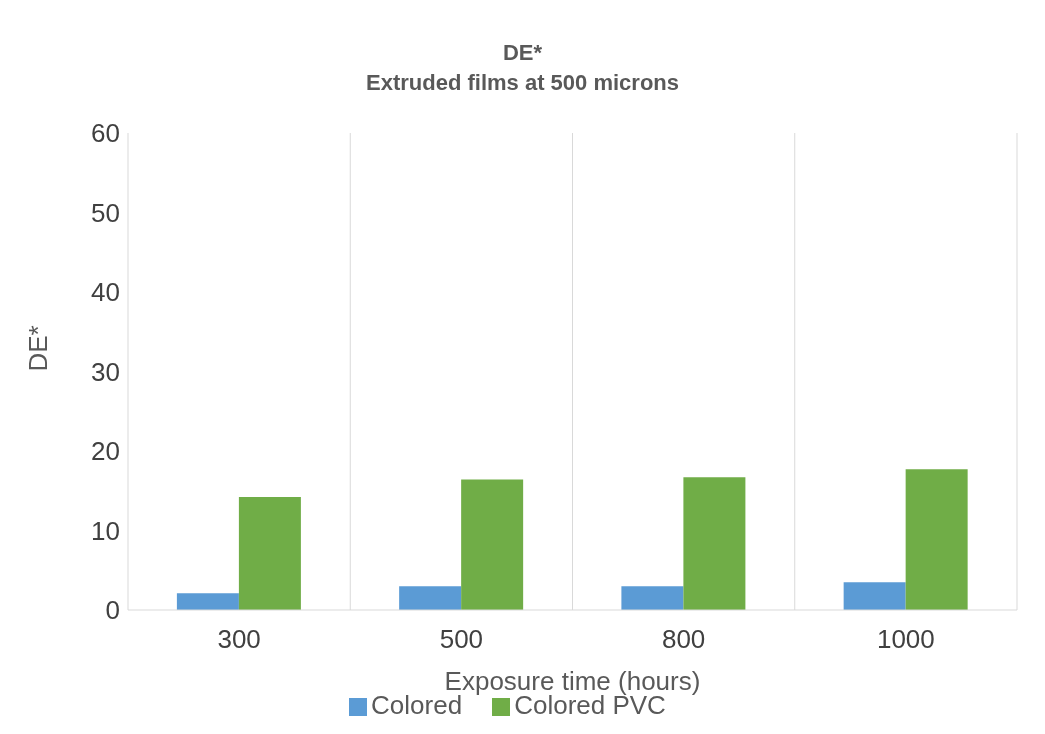 The image size is (1045, 734). I want to click on x-tick-label: 800, so click(683, 639).